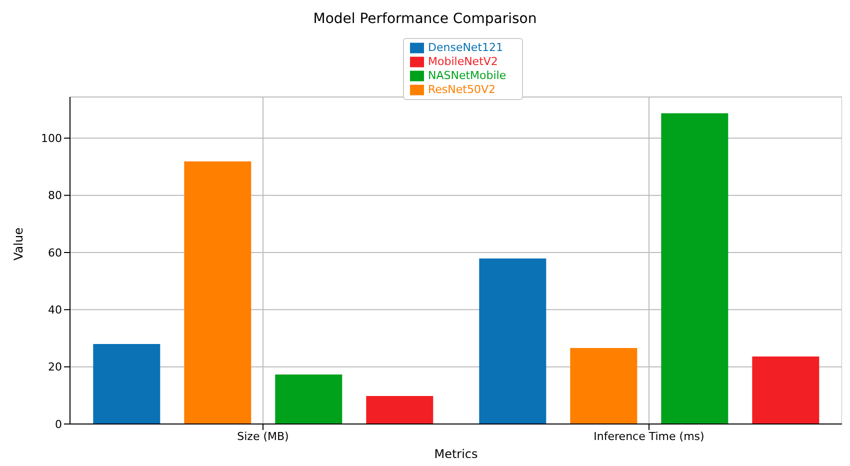 This screenshot has height=466, width=850. What do you see at coordinates (456, 454) in the screenshot?
I see `x-axis-title: Metrics` at bounding box center [456, 454].